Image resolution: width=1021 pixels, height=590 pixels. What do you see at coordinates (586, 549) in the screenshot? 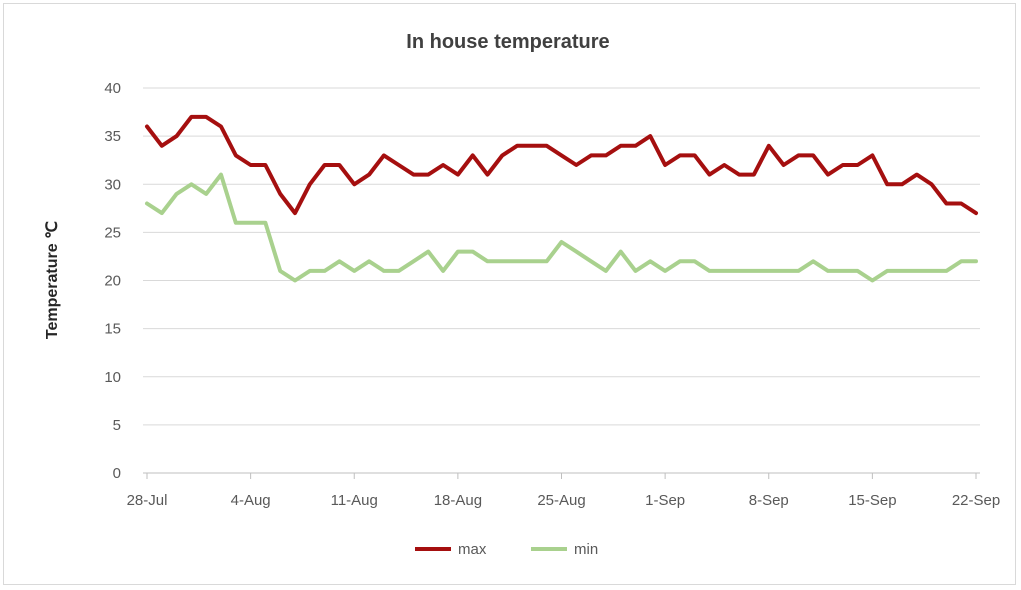
I see `legend-label-min: min` at bounding box center [586, 549].